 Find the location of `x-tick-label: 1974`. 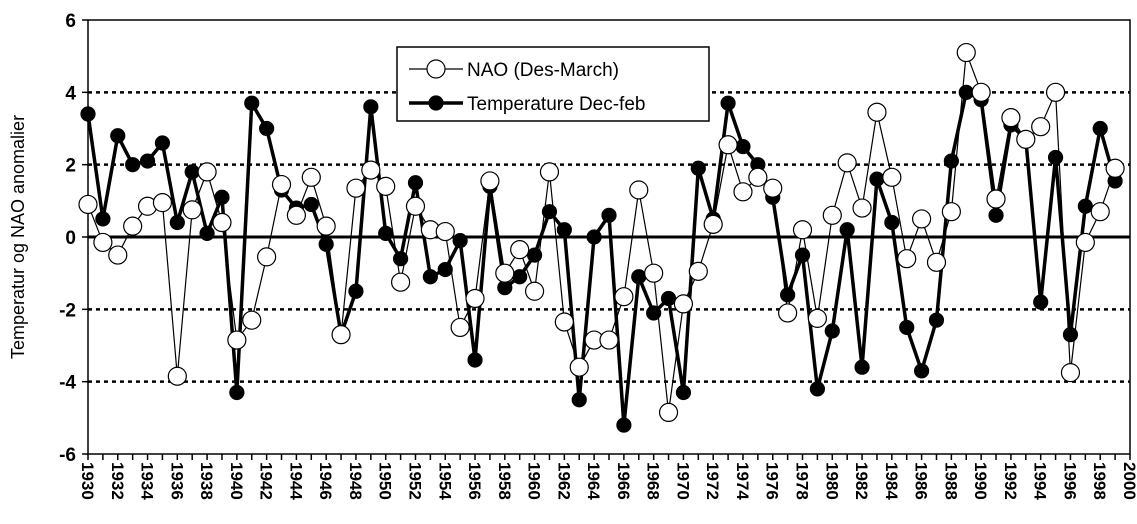

x-tick-label: 1974 is located at coordinates (742, 481).